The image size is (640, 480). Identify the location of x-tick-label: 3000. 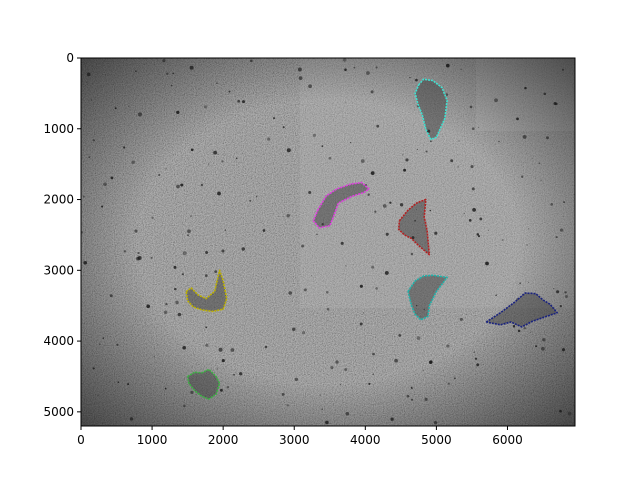
(294, 440).